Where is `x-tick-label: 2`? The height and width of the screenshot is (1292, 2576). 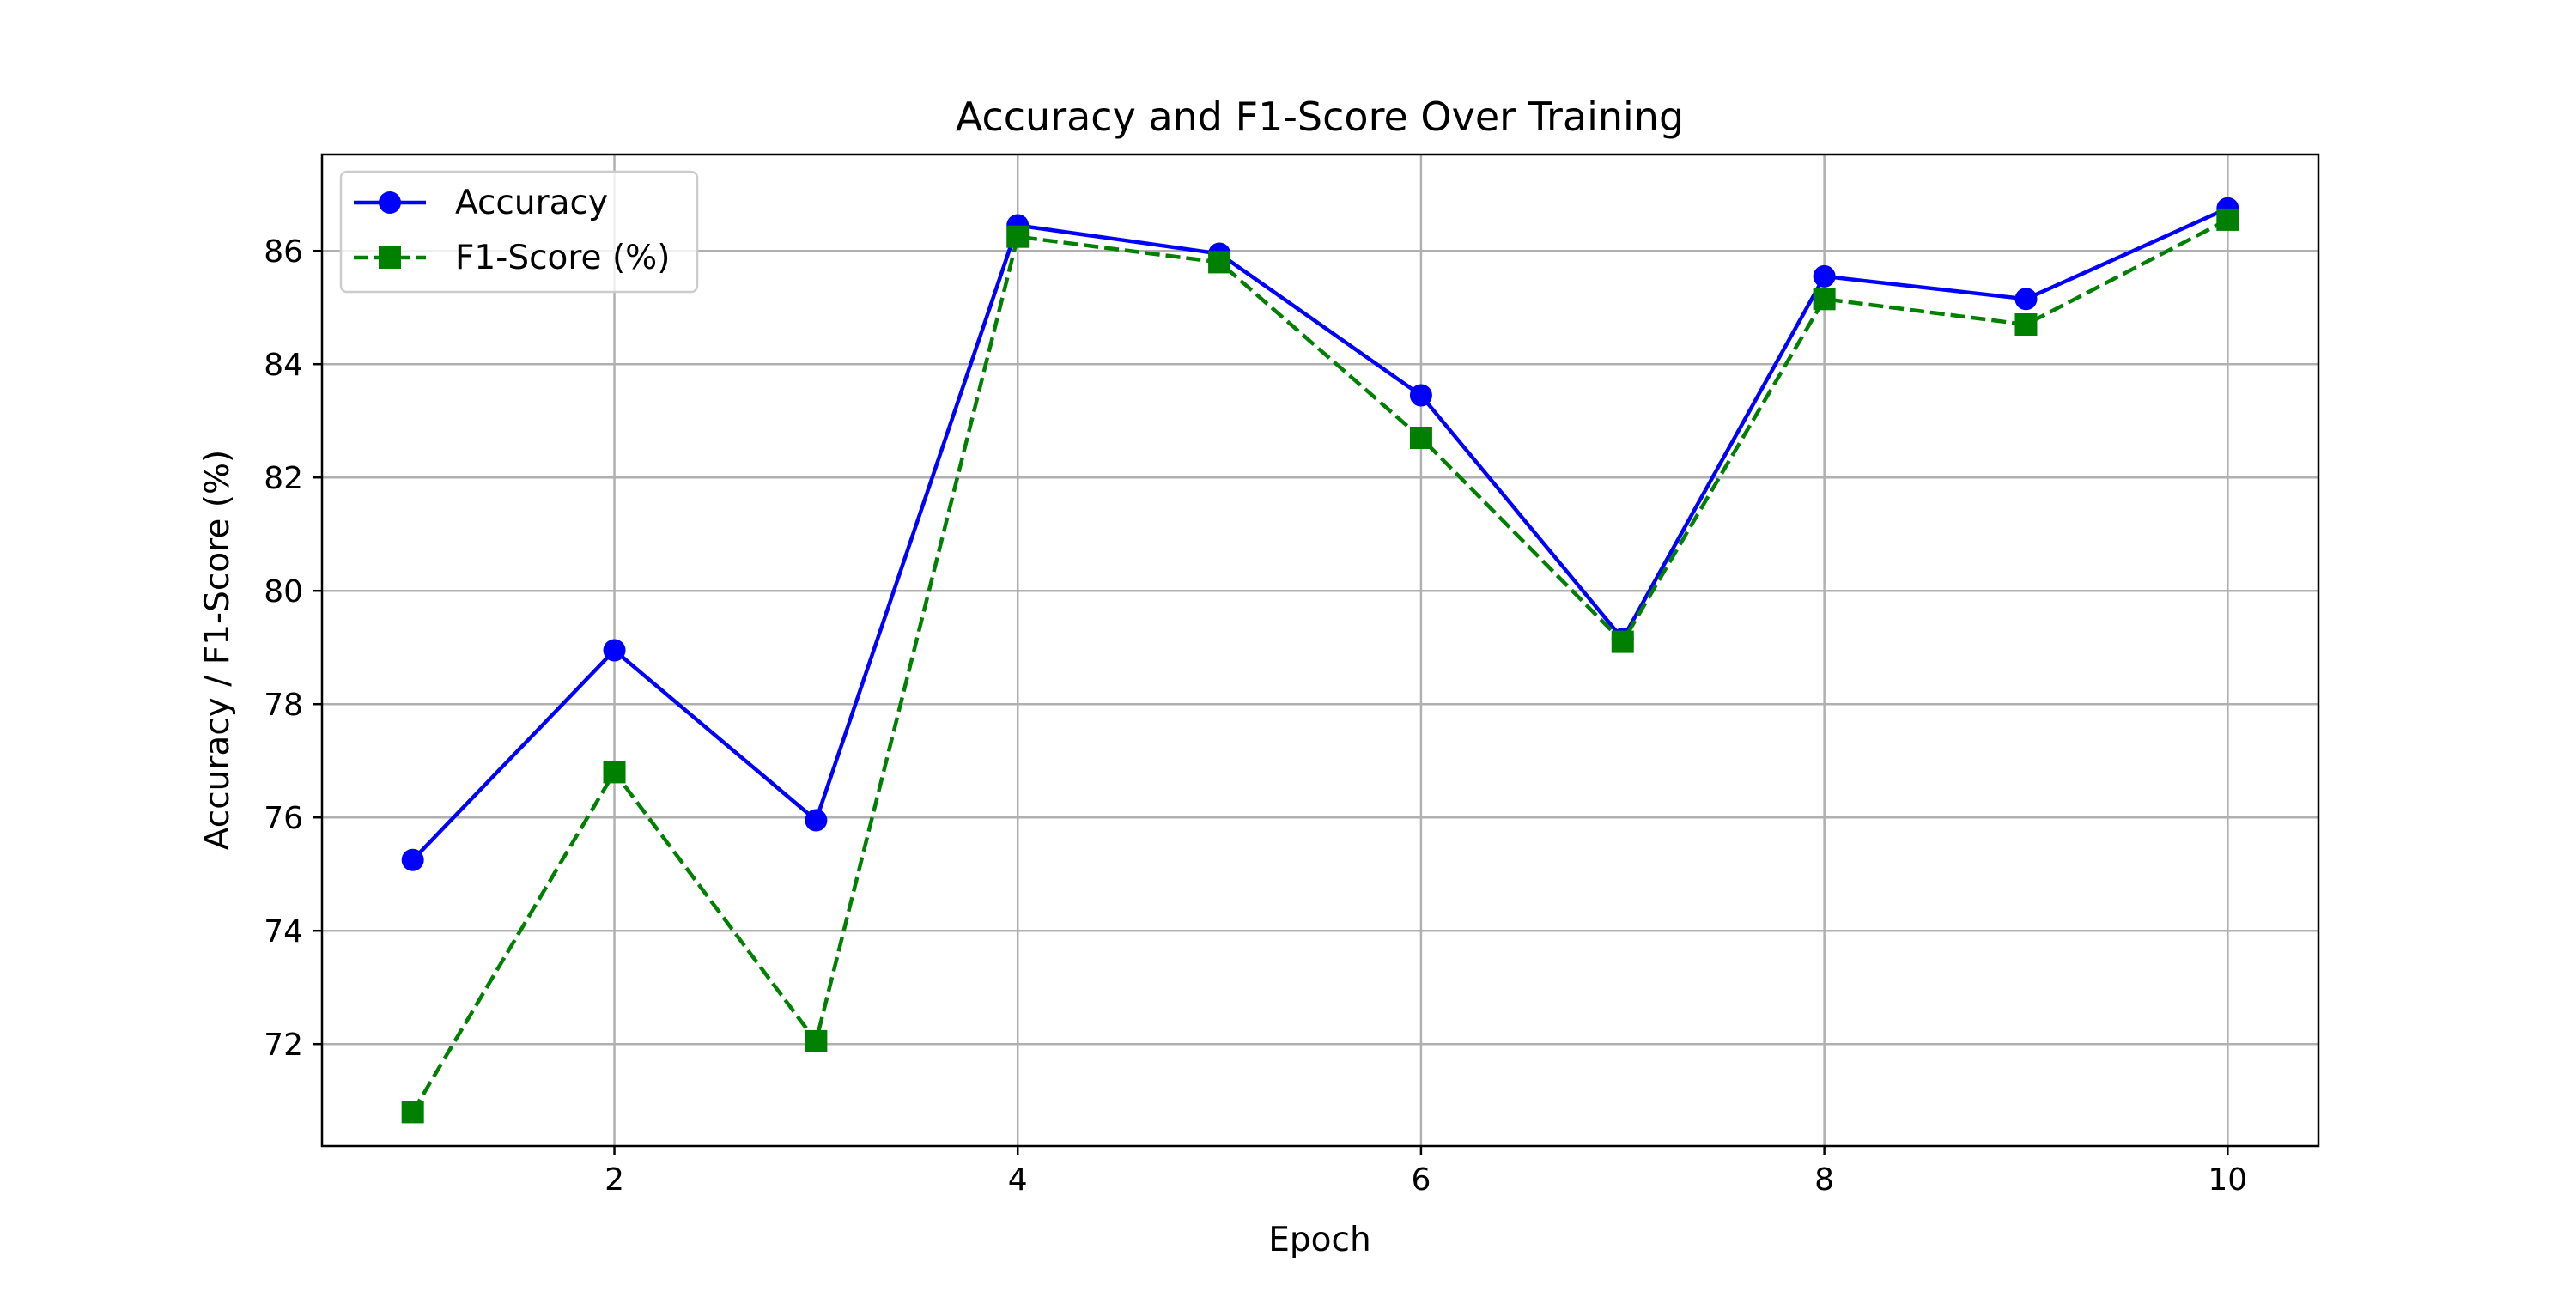
x-tick-label: 2 is located at coordinates (614, 1180).